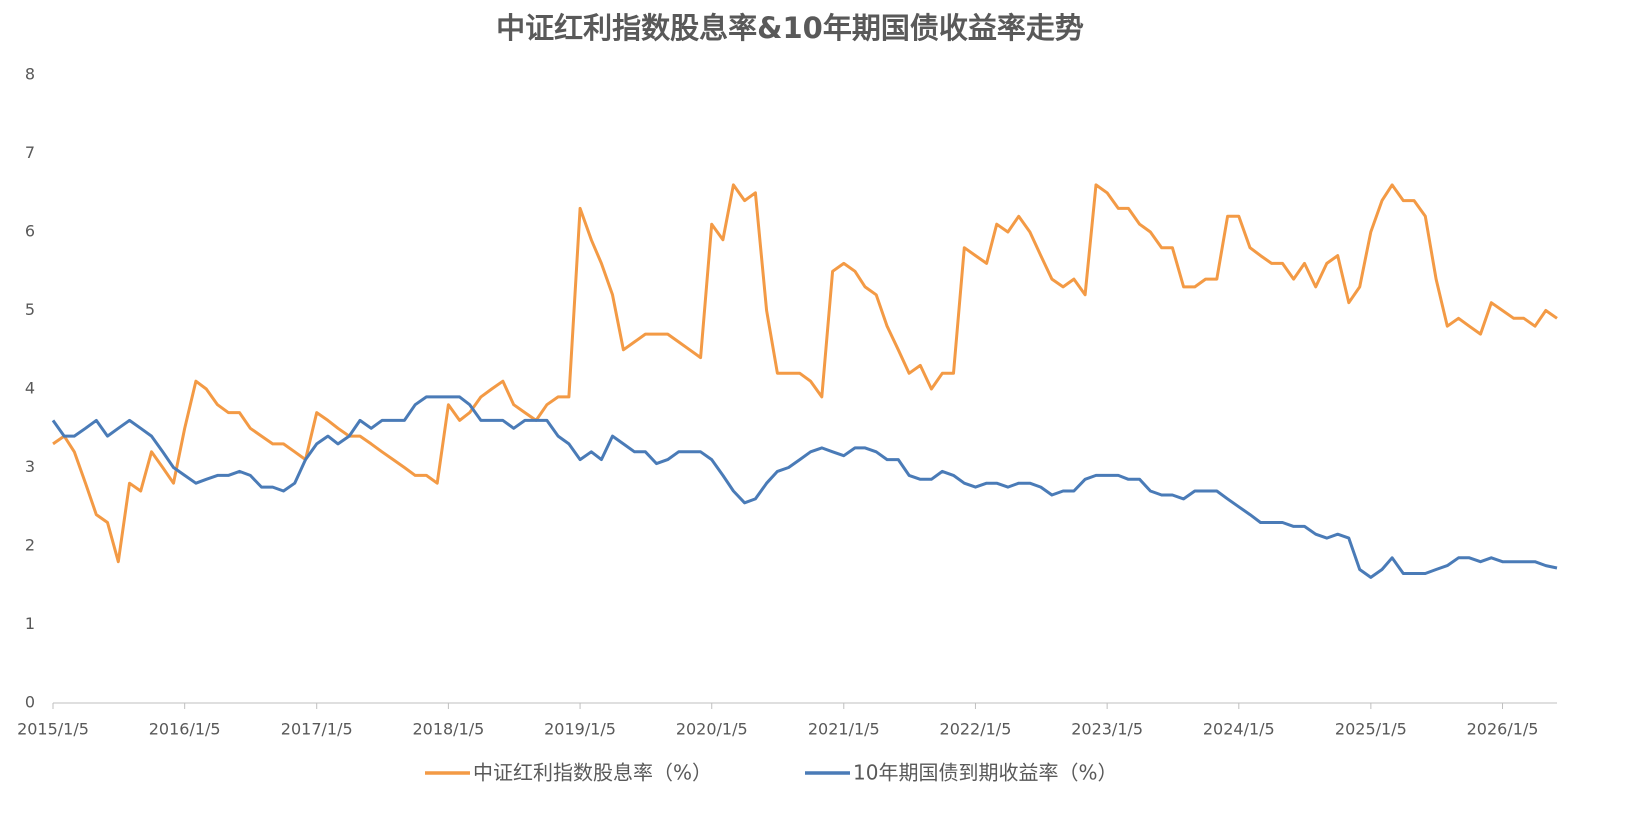 The width and height of the screenshot is (1626, 824). Describe the element at coordinates (448, 729) in the screenshot. I see `x-tick-label: 2018/1/5` at that location.